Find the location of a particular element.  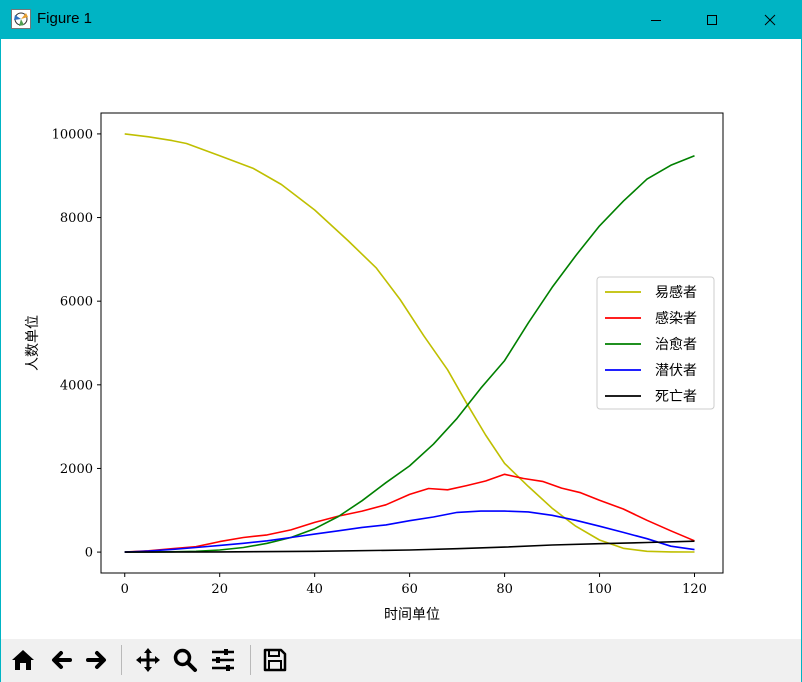

configure-subplots-icon is located at coordinates (223, 660).